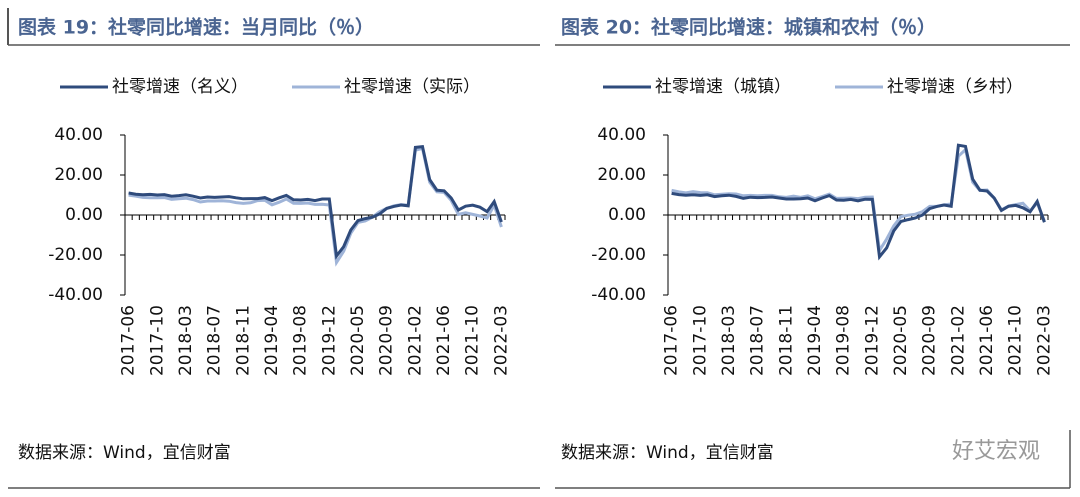  Describe the element at coordinates (996, 451) in the screenshot. I see `watermark: 好艾宏观` at that location.